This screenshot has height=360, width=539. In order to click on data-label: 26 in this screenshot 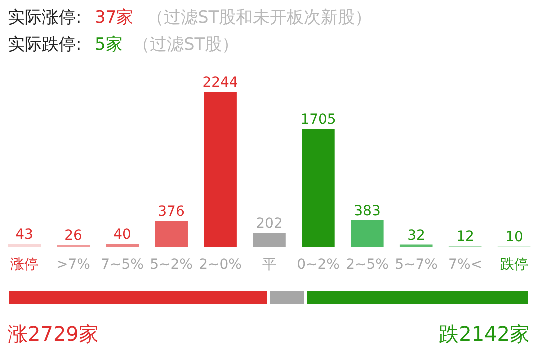, I will do `click(73, 236)`.